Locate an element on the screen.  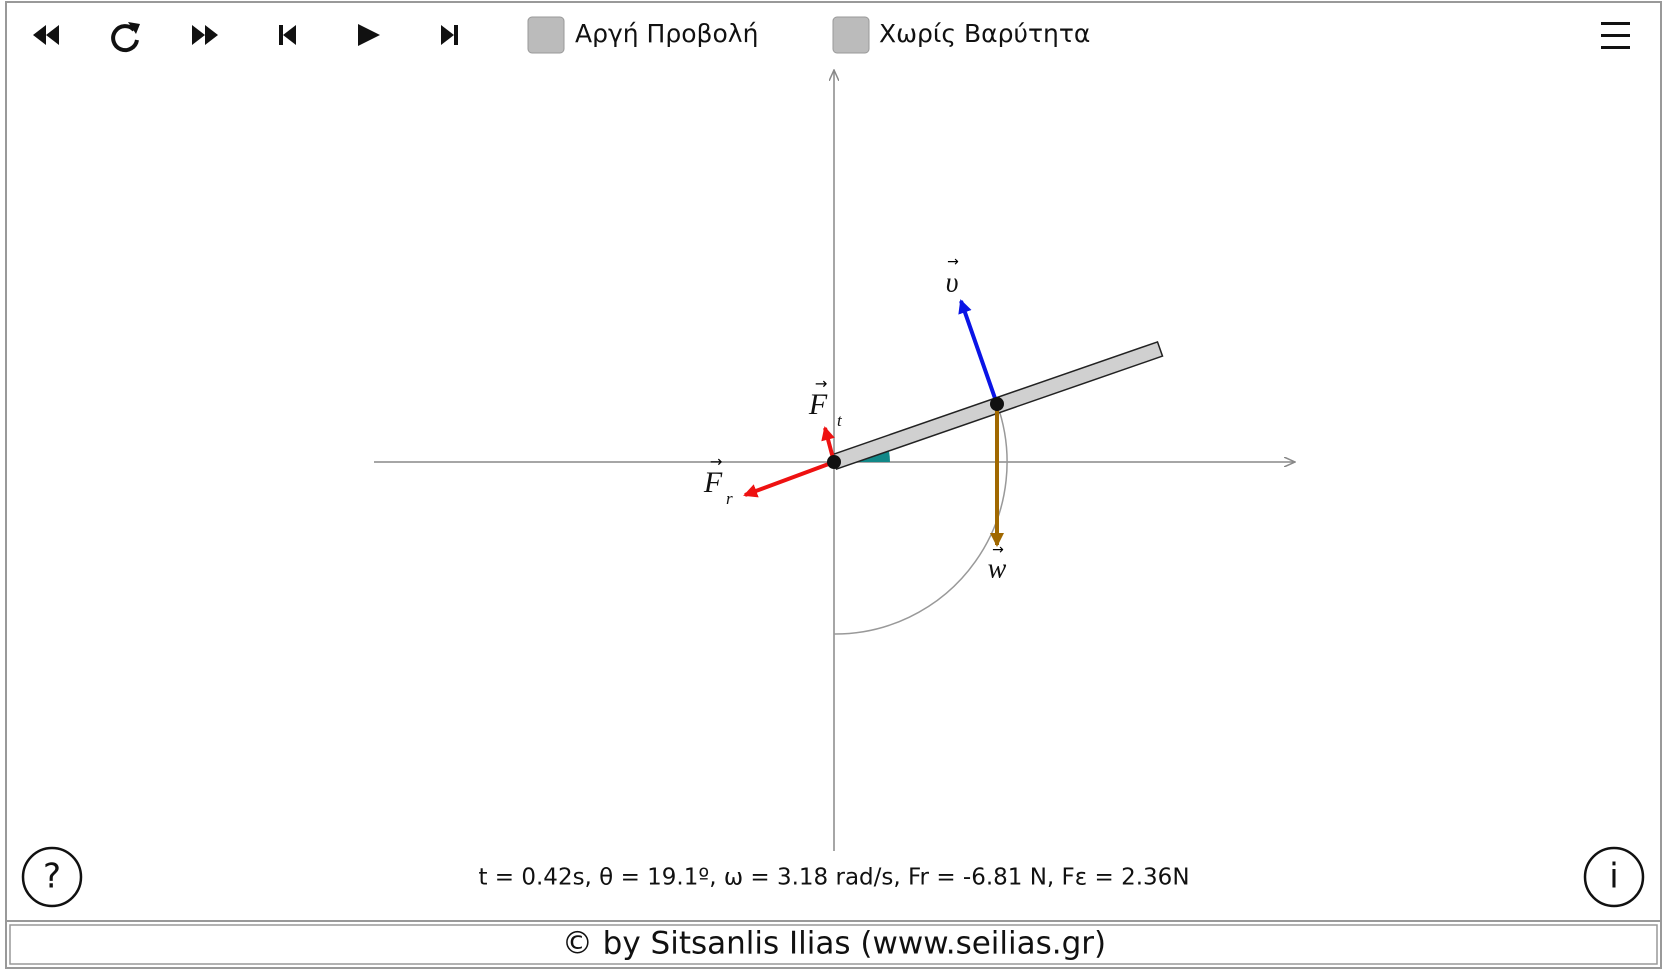
help-icon: ? is located at coordinates (52, 877).